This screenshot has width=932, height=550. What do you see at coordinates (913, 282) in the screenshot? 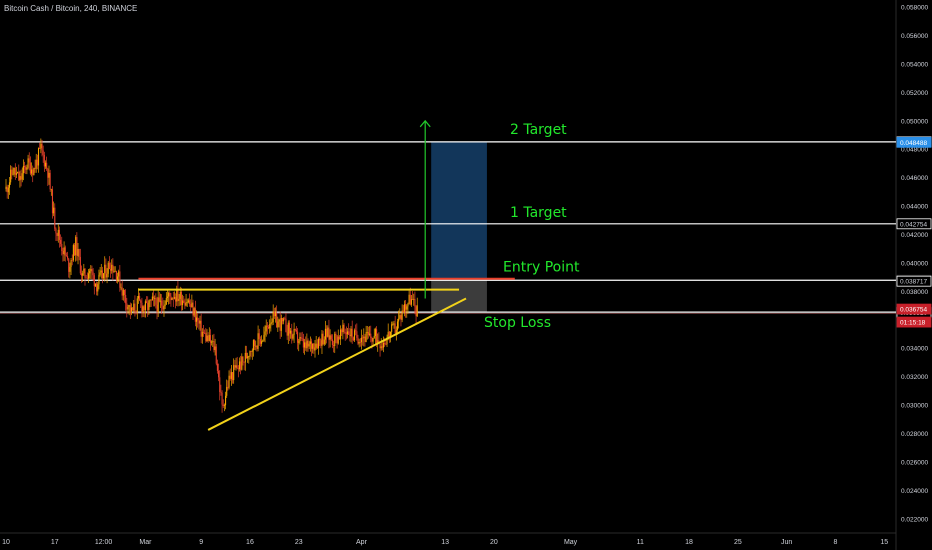
I see `price-badge-label: 0.038717` at bounding box center [913, 282].